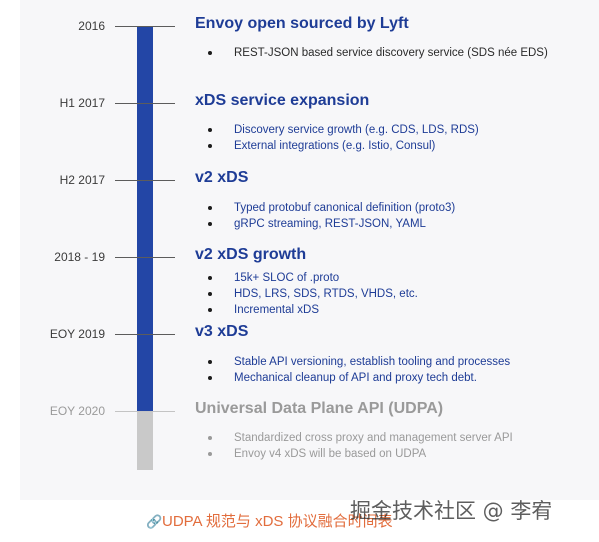  I want to click on milestone-title: v2 xDS growth, so click(251, 254).